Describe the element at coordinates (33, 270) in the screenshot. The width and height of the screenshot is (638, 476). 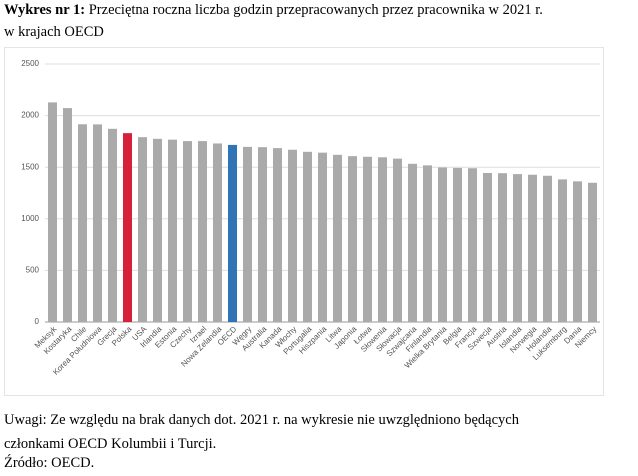
I see `y-tick-label: 500` at that location.